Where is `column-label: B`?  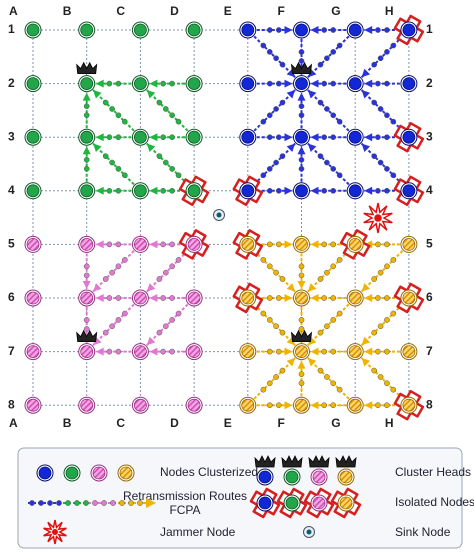 column-label: B is located at coordinates (67, 11).